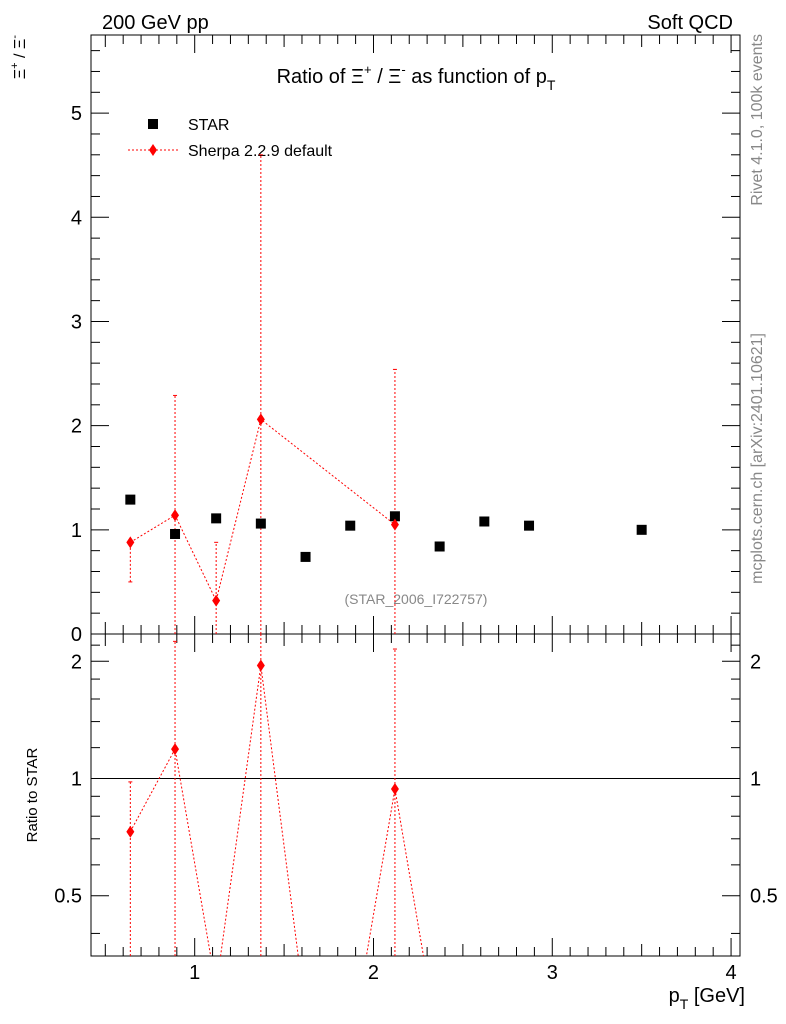 The height and width of the screenshot is (1024, 786). Describe the element at coordinates (552, 973) in the screenshot. I see `x-tick-label: 3` at that location.